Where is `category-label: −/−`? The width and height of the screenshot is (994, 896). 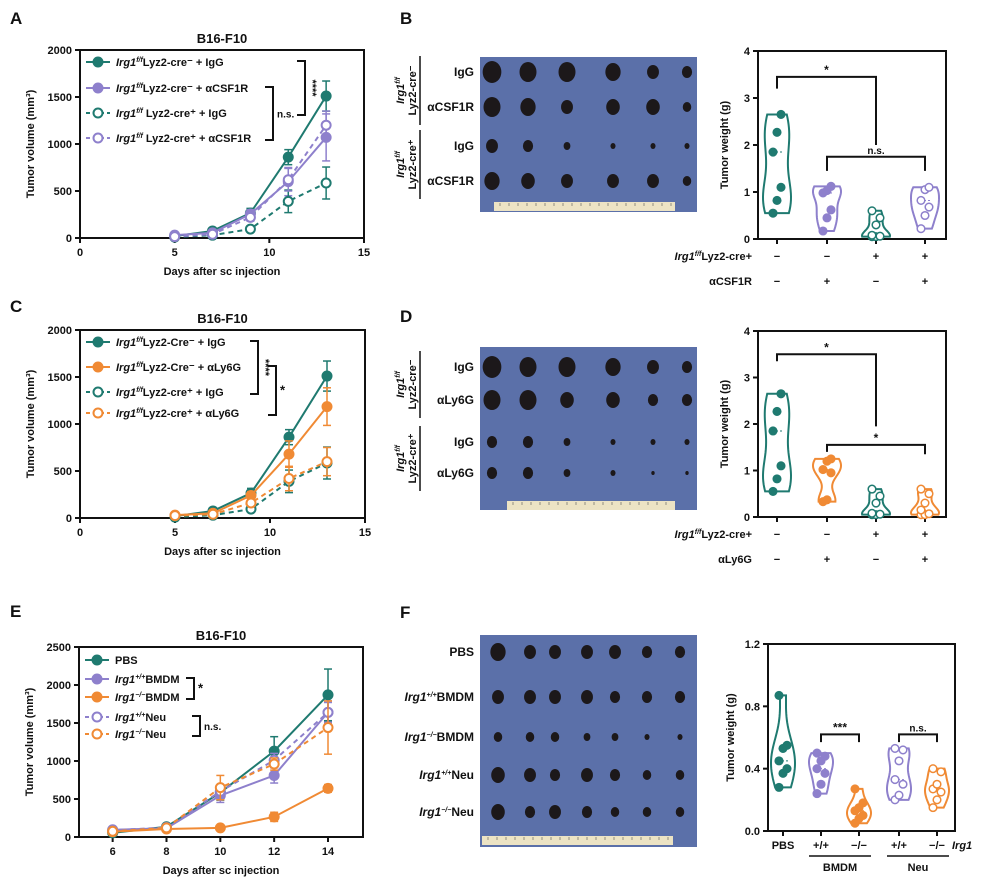
category-label: −/− is located at coordinates (937, 846).